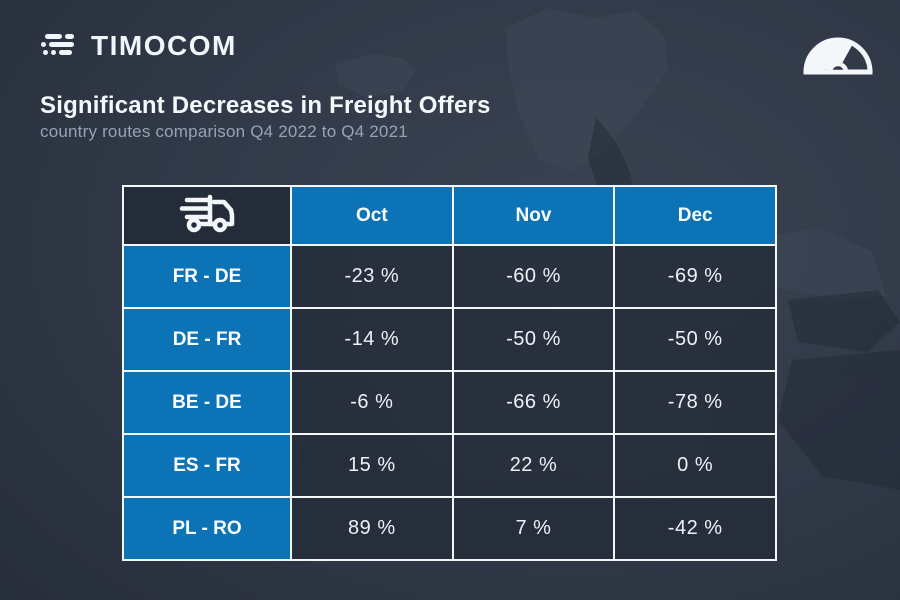  What do you see at coordinates (533, 528) in the screenshot?
I see `value-cell: 7 %` at bounding box center [533, 528].